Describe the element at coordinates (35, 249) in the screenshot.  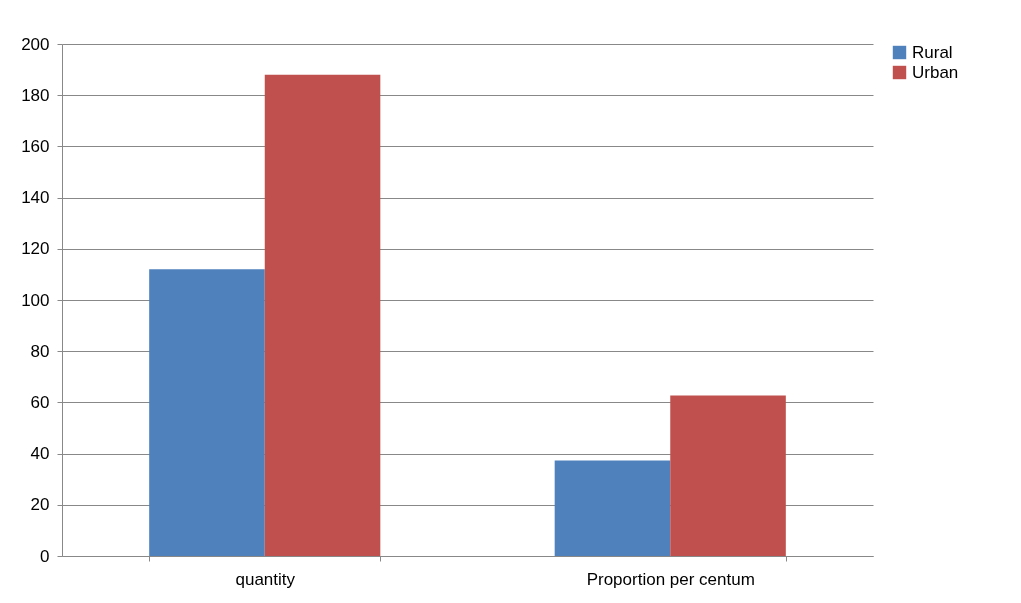
I see `y-tick-label: 120` at that location.